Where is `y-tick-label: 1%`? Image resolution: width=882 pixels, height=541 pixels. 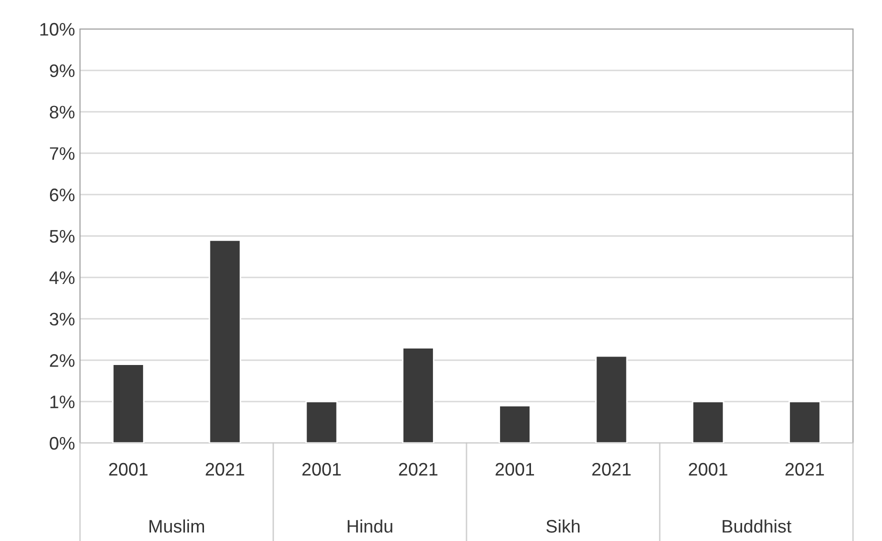
y-tick-label: 1% is located at coordinates (62, 402).